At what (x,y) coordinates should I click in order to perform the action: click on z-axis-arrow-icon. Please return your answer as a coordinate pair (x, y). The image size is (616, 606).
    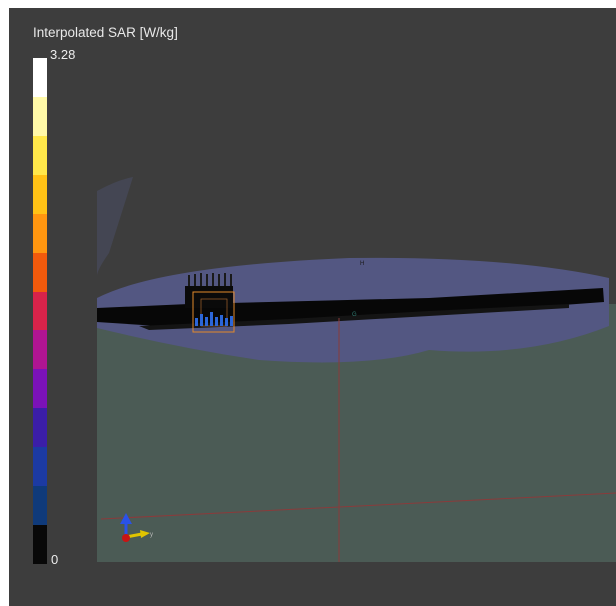
    Looking at the image, I should click on (126, 518).